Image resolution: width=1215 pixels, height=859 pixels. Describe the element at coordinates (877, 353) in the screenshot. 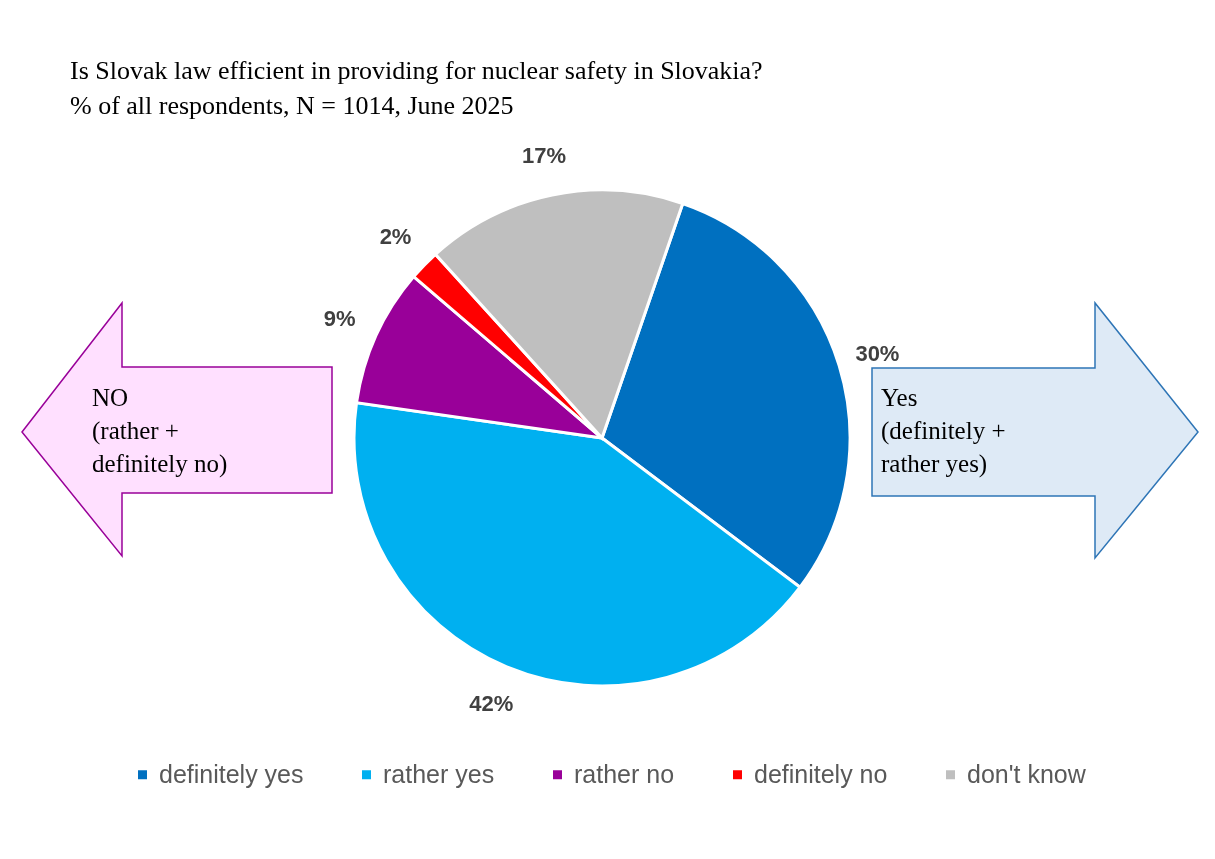

I see `data-label: 30%` at that location.